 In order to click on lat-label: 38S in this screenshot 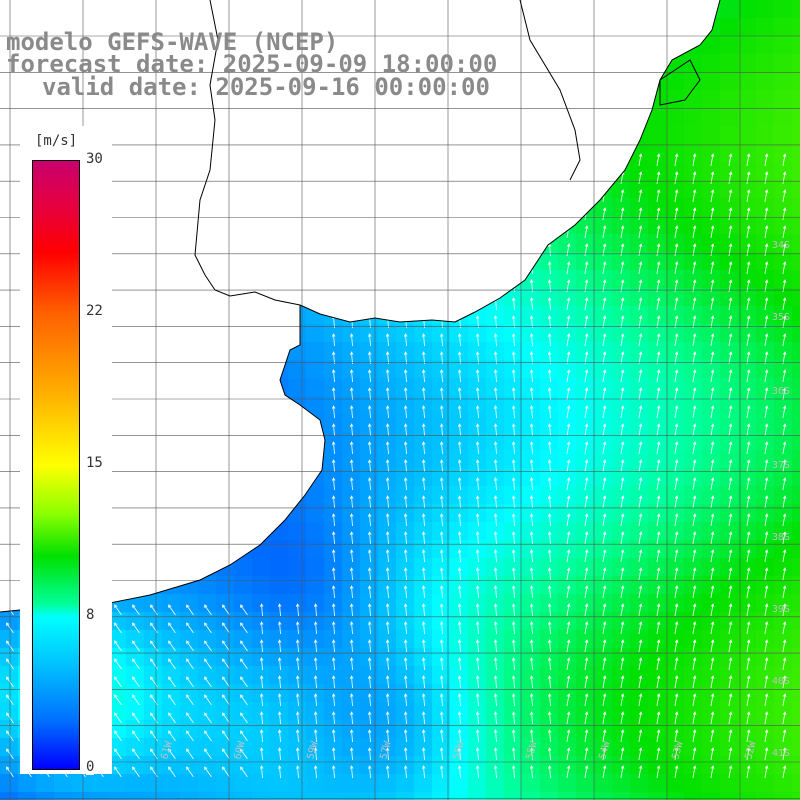, I will do `click(781, 537)`.